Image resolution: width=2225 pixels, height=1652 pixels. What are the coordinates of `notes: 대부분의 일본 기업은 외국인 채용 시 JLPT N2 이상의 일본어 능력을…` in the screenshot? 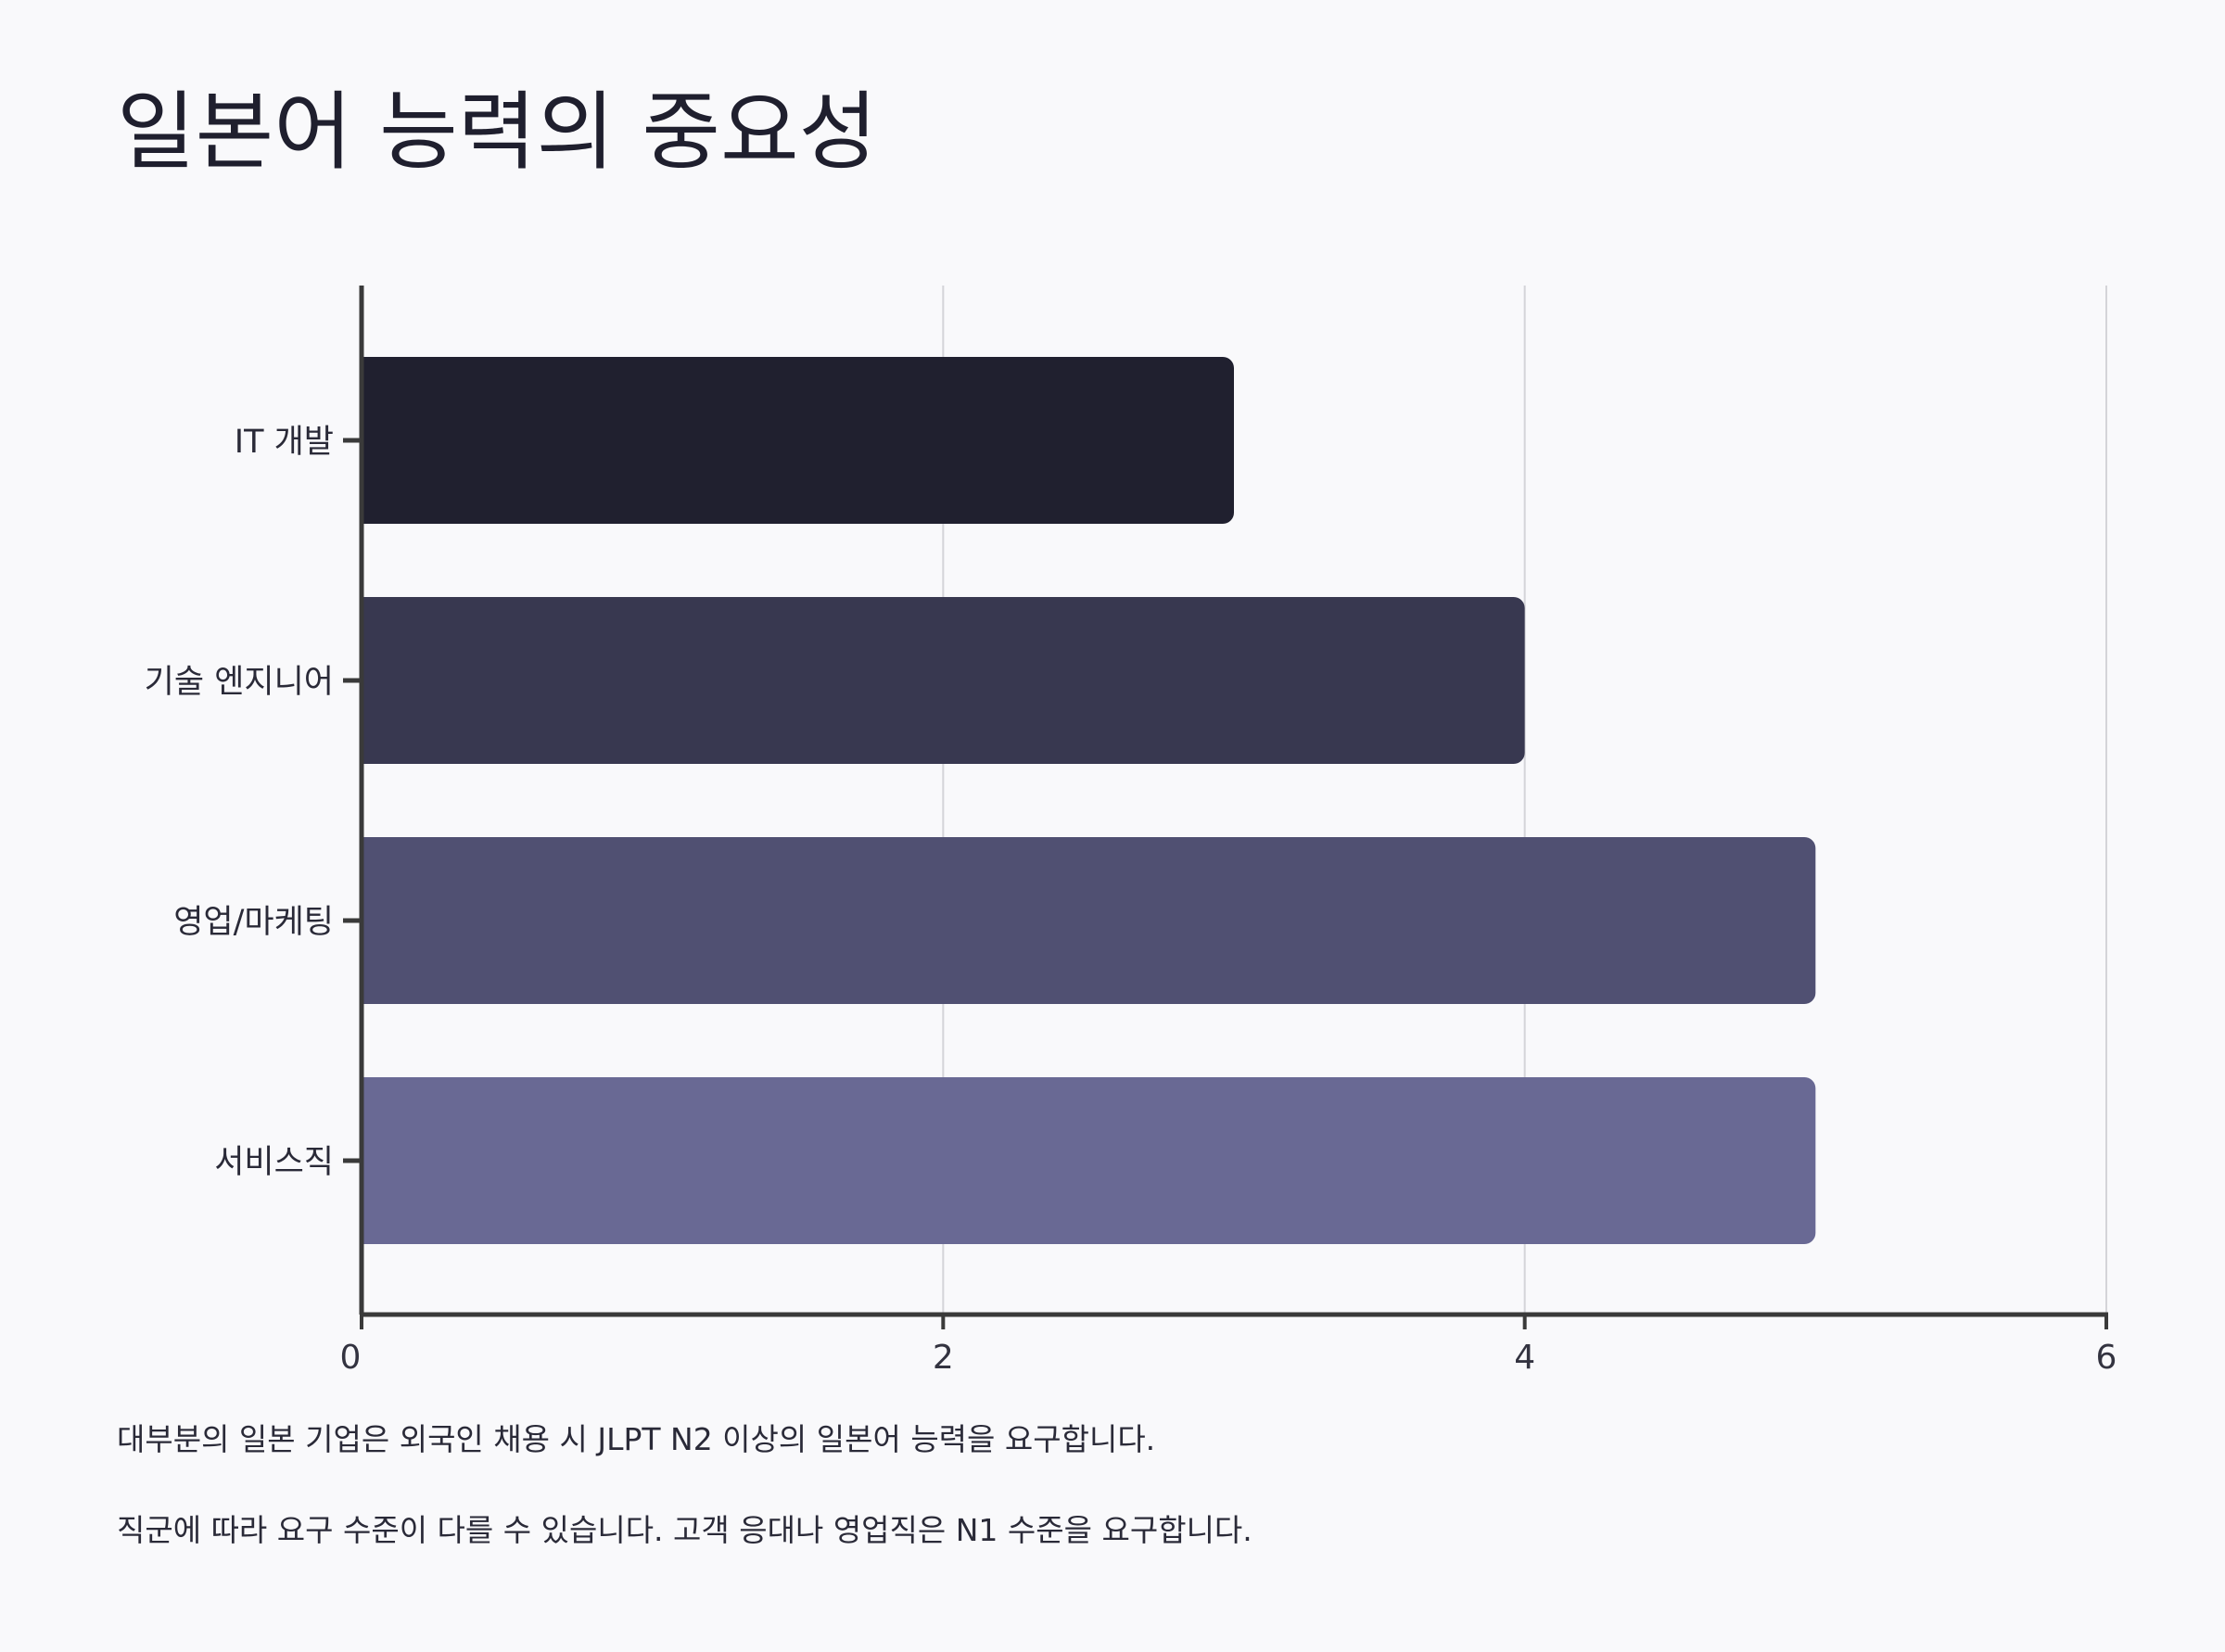 It's located at (1136, 1509).